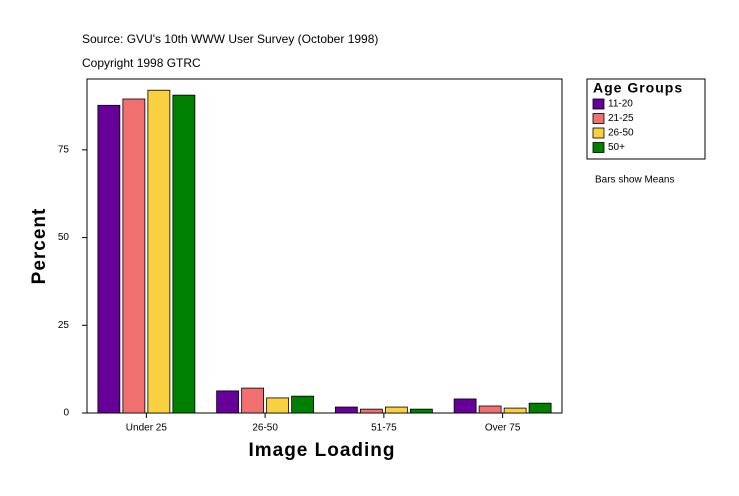  Describe the element at coordinates (621, 133) in the screenshot. I see `legend-label: 26-50` at that location.